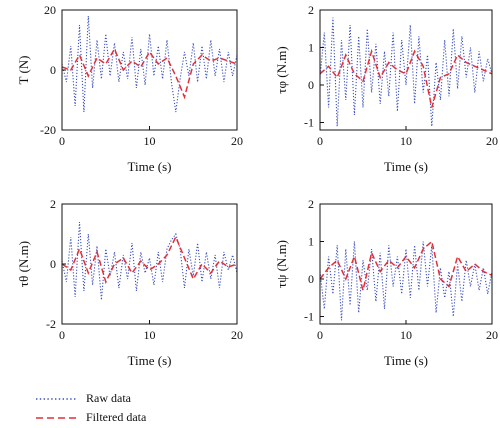 The image size is (500, 428). What do you see at coordinates (281, 264) in the screenshot?
I see `y-axis-label: τψ (N.m)` at bounding box center [281, 264].